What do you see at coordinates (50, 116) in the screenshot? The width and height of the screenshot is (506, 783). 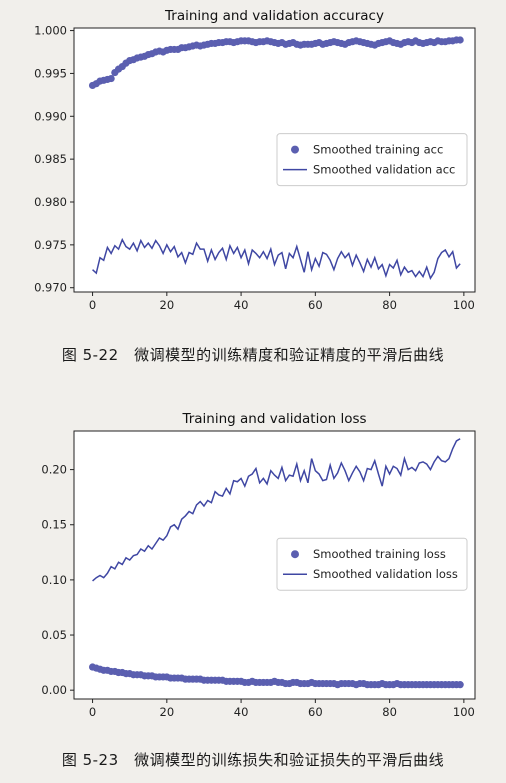 I see `y-tick-label: 0.990` at bounding box center [50, 116].